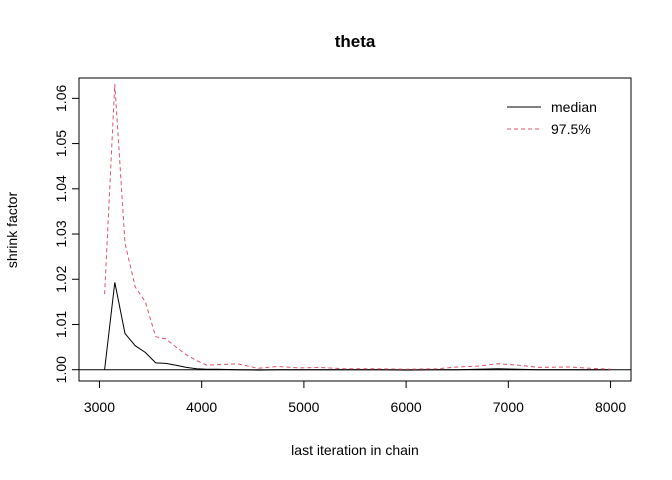  I want to click on series-line-median, so click(357, 326).